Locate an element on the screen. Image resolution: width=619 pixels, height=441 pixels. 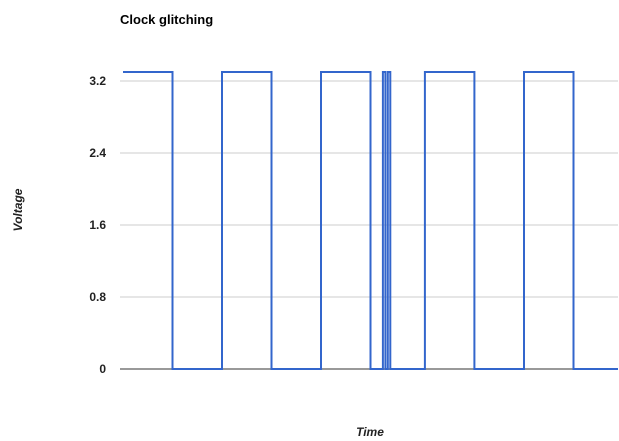
y-axis-label: Voltage is located at coordinates (18, 209).